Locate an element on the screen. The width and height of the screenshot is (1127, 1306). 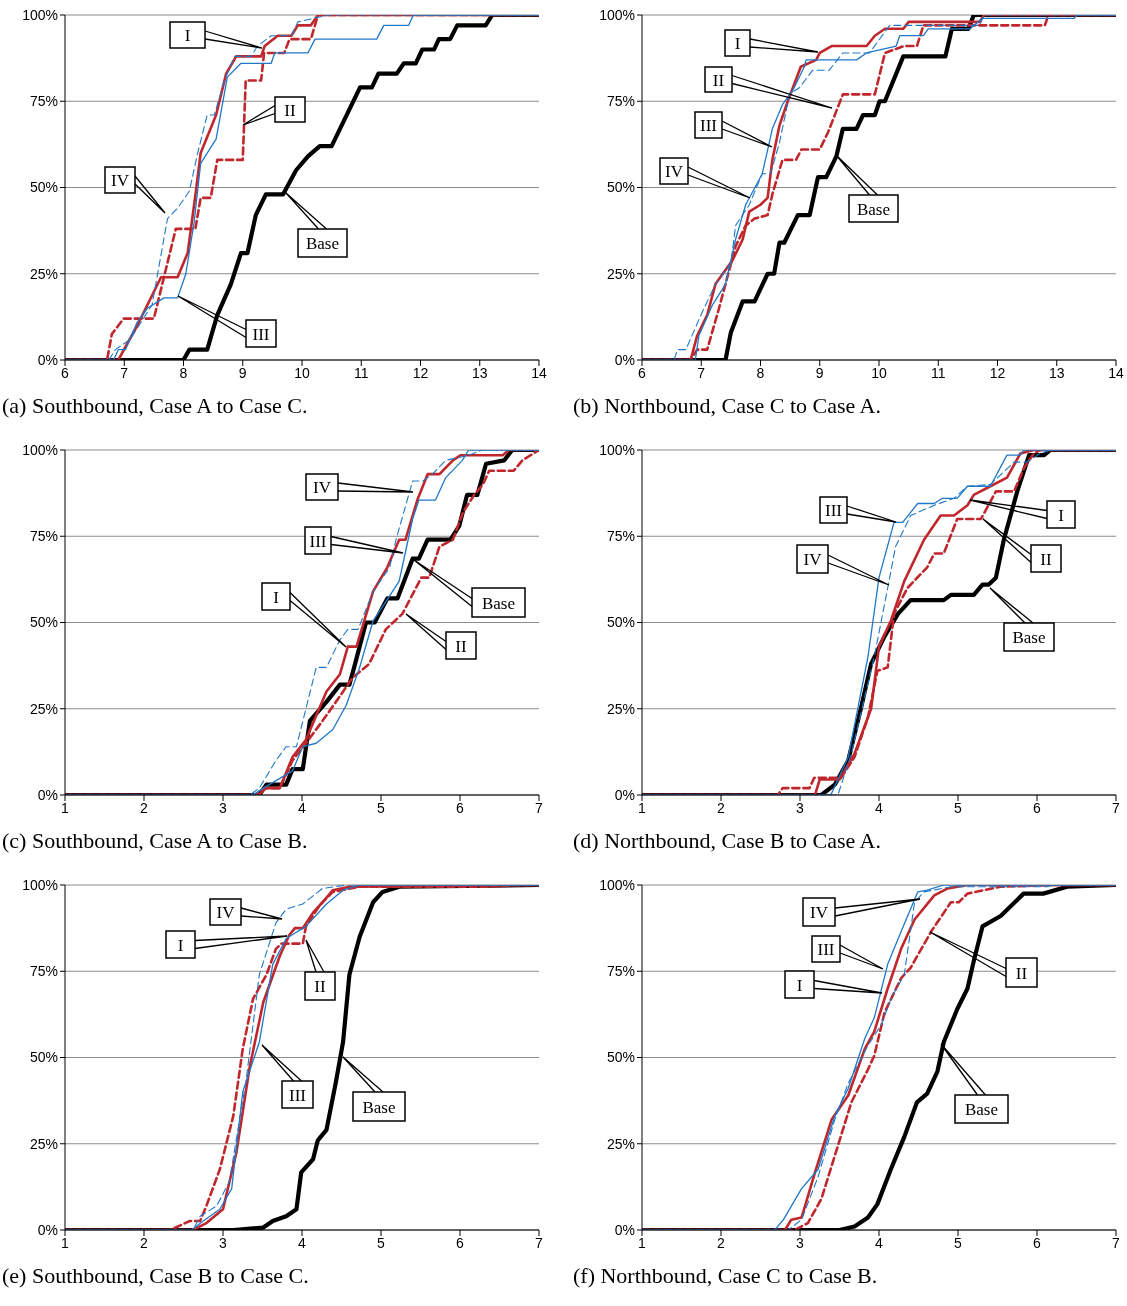
text: (d) Northbound, Case B to Case A. is located at coordinates (727, 841).